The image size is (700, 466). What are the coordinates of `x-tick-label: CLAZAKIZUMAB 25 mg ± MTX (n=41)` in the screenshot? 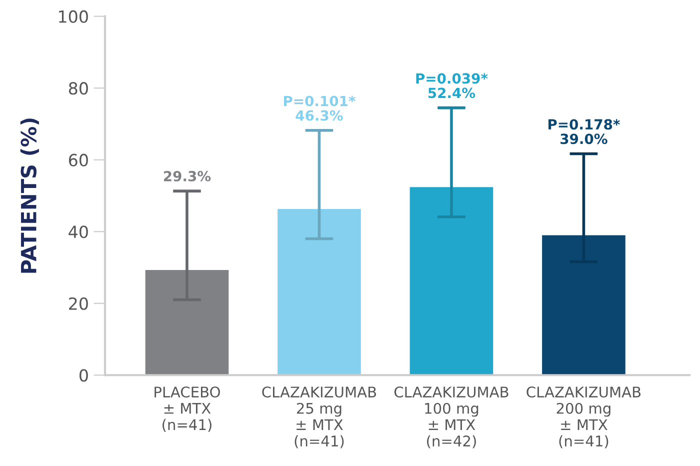 It's located at (319, 417).